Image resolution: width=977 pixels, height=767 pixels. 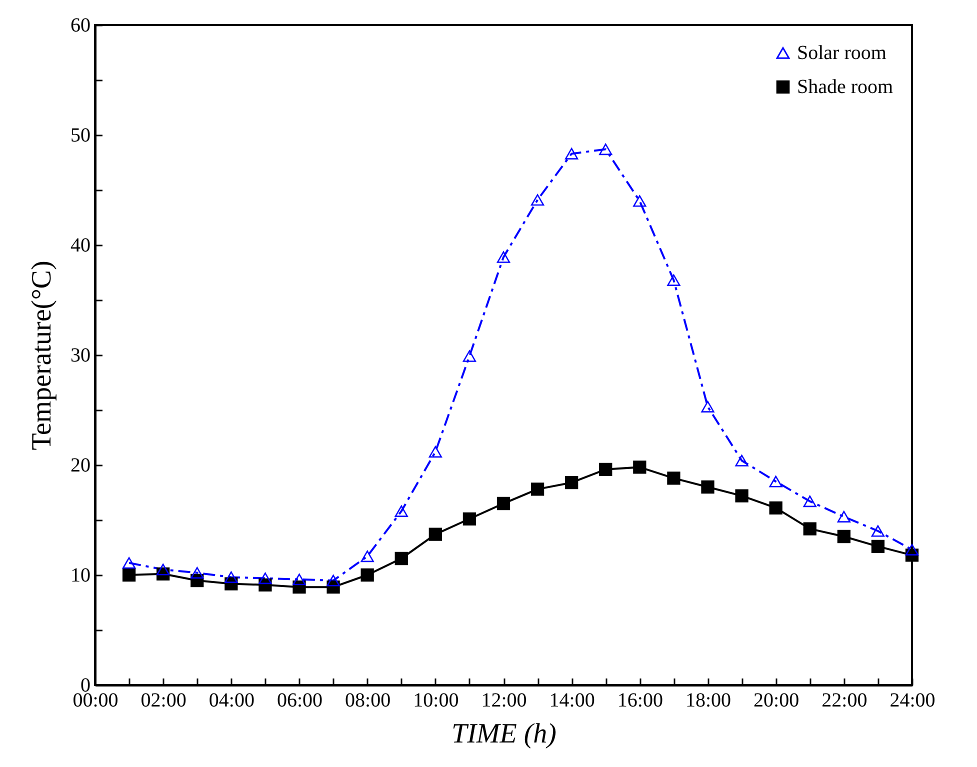 What do you see at coordinates (299, 701) in the screenshot?
I see `x-tick-label: 06:00` at bounding box center [299, 701].